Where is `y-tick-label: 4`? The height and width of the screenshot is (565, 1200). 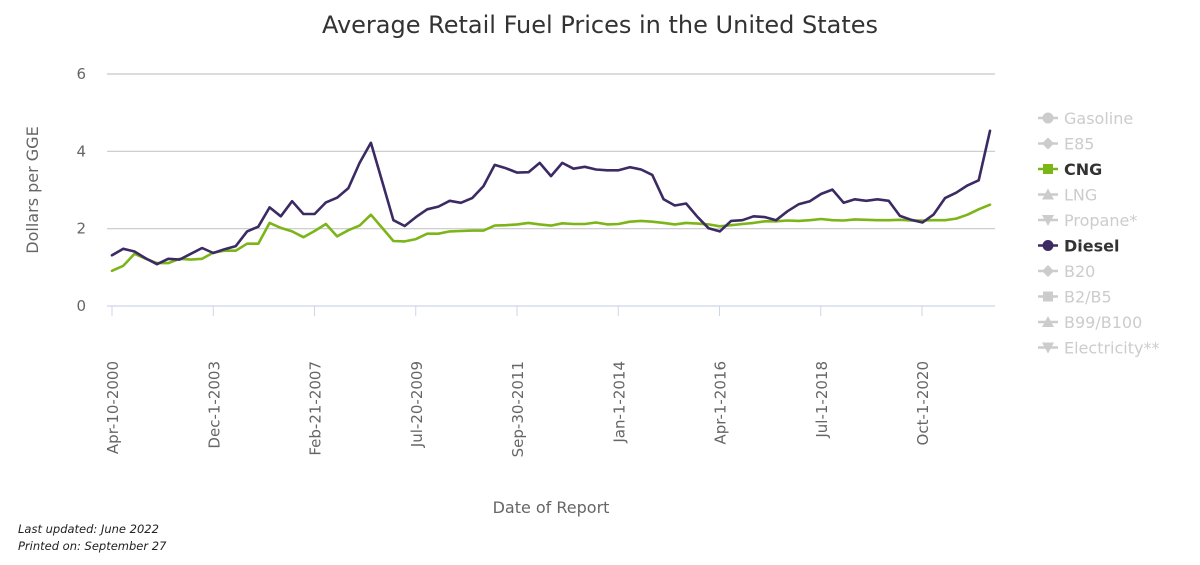
y-tick-label: 4 is located at coordinates (81, 151).